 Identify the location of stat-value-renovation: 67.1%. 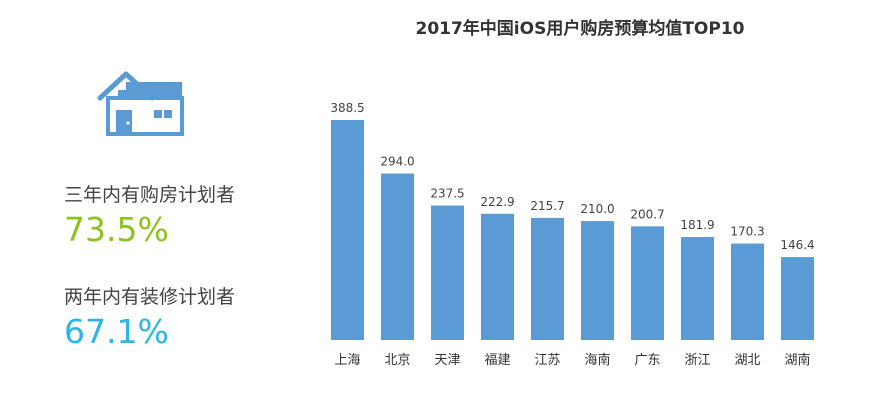
(116, 331).